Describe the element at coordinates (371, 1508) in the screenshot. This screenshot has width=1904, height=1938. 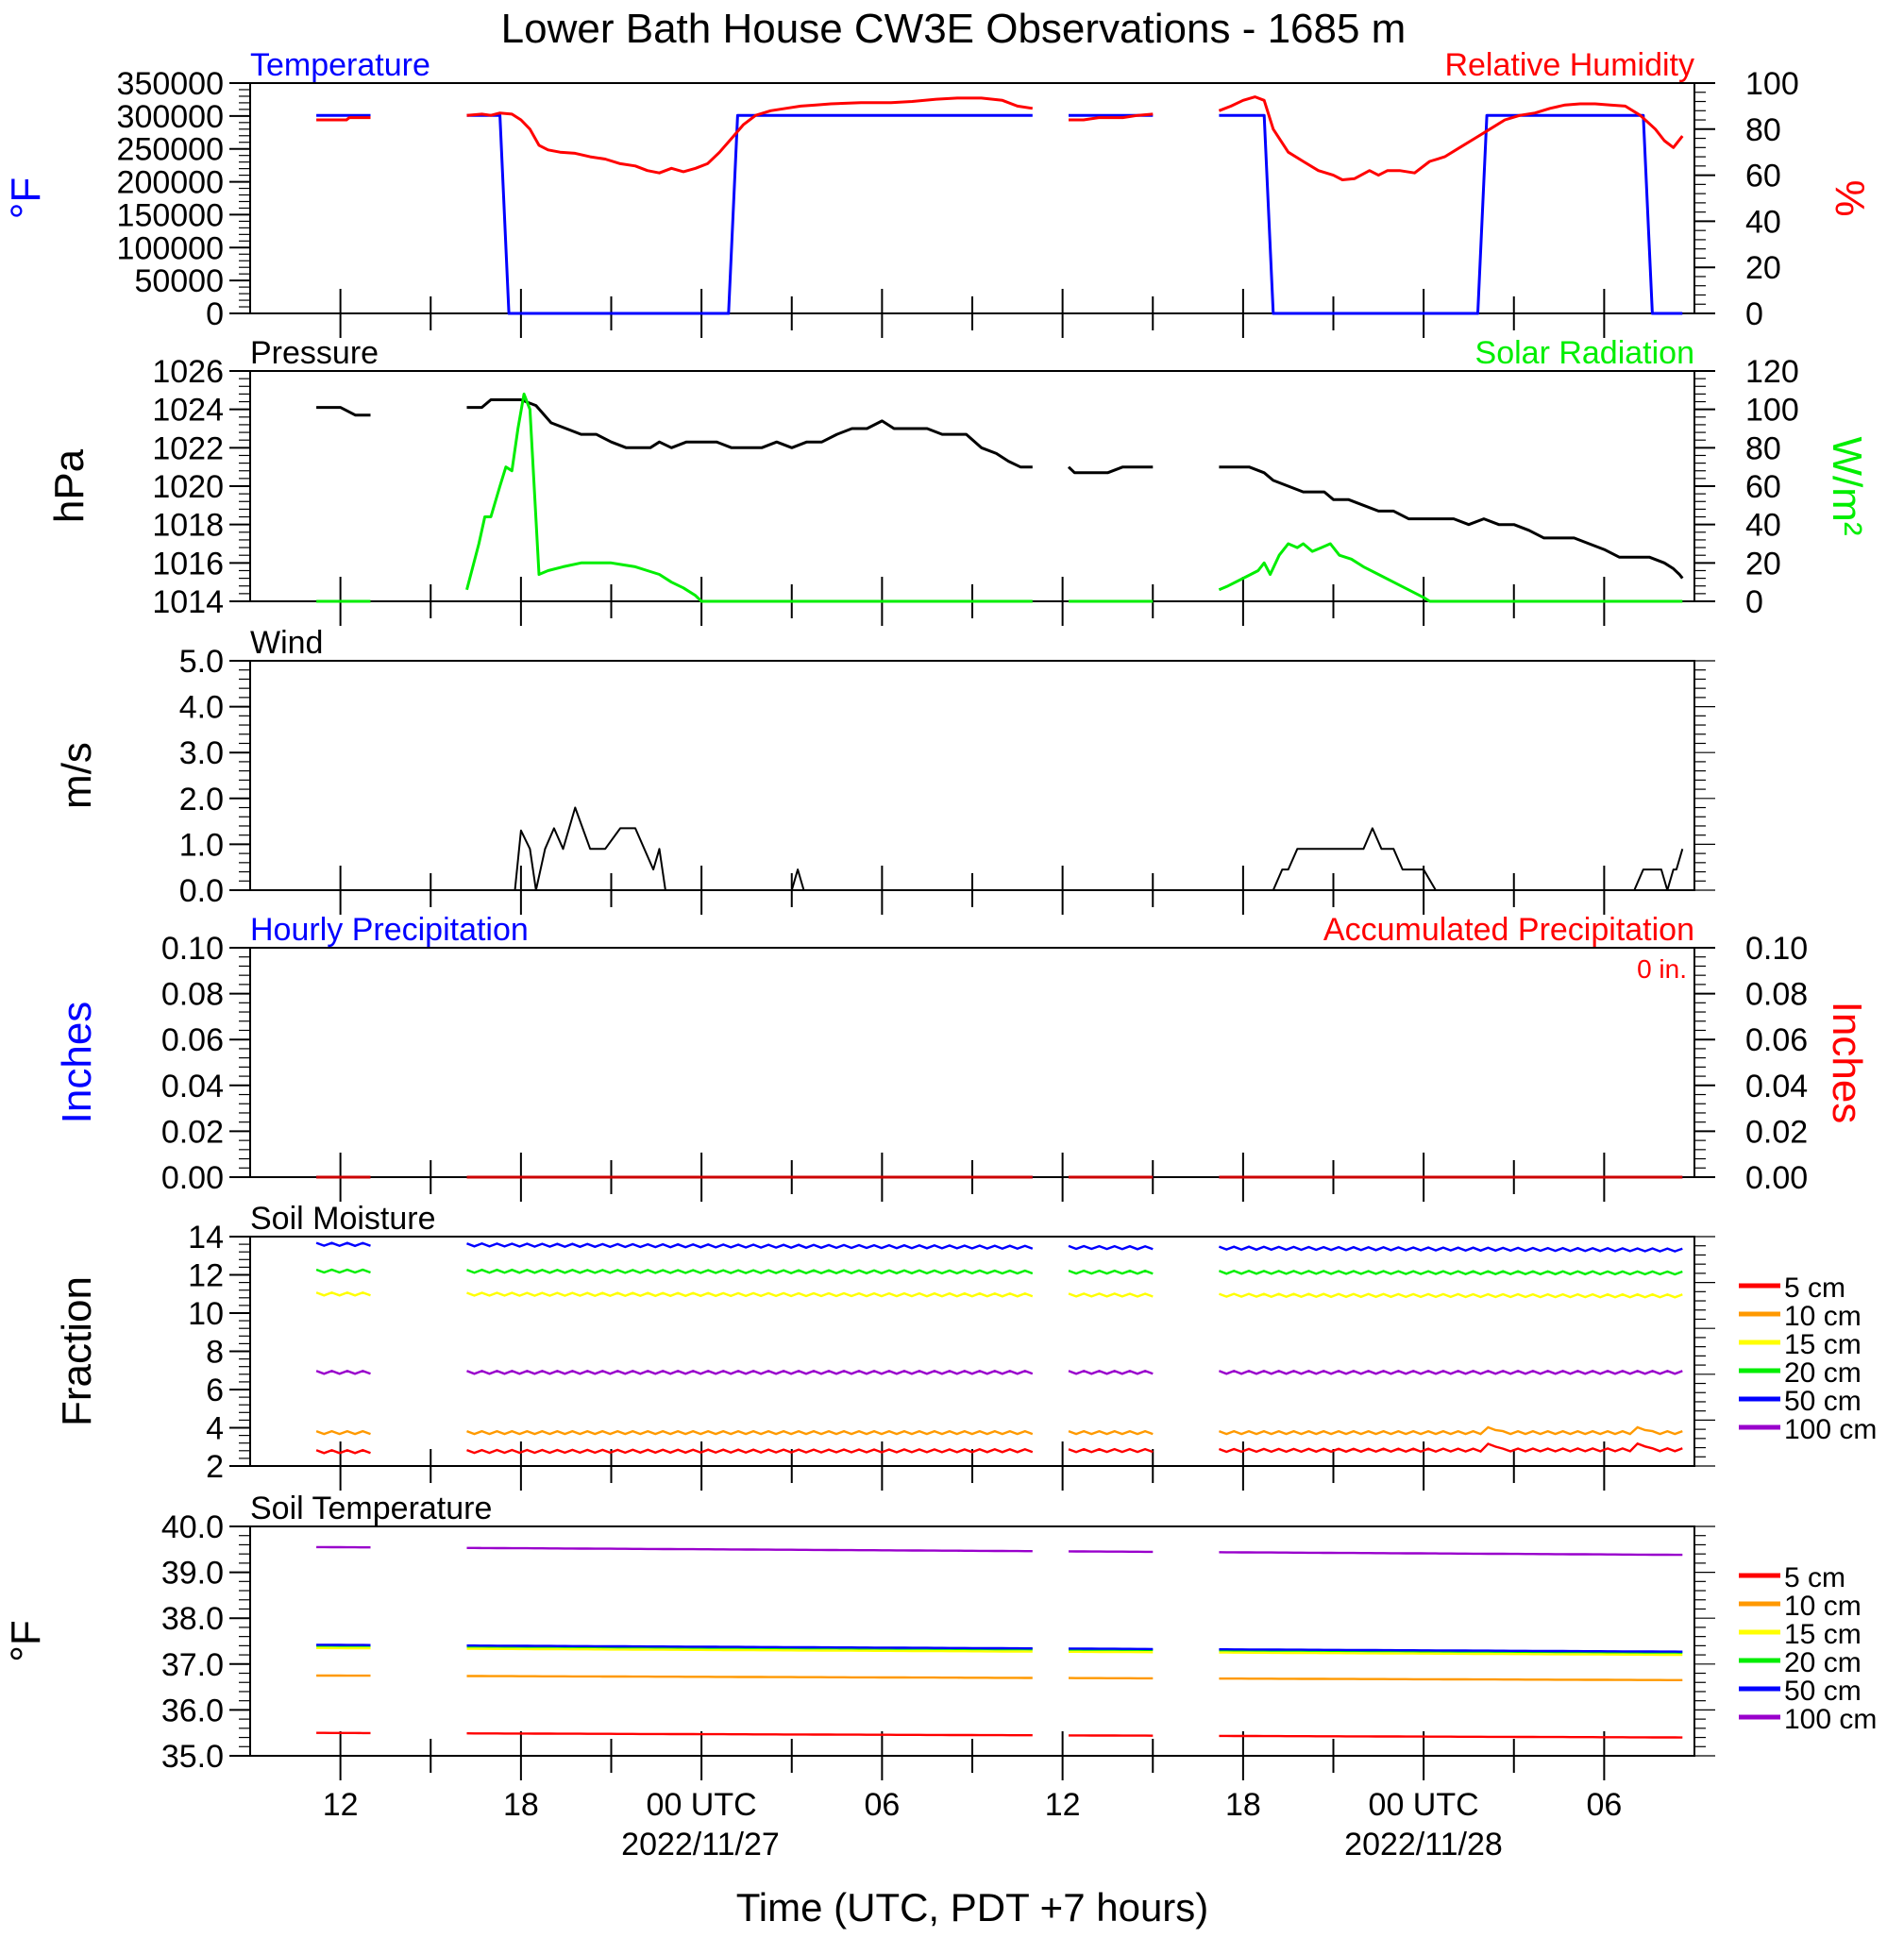
I see `panel-title-left: Soil Temperature` at that location.